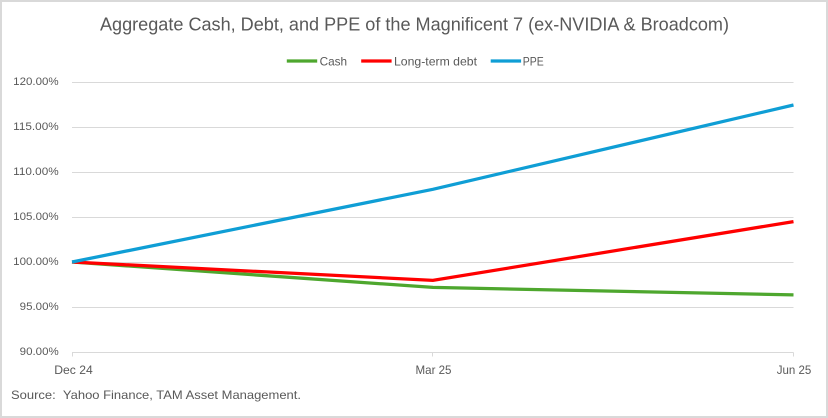  What do you see at coordinates (36, 217) in the screenshot?
I see `svg-text: 105.00%` at bounding box center [36, 217].